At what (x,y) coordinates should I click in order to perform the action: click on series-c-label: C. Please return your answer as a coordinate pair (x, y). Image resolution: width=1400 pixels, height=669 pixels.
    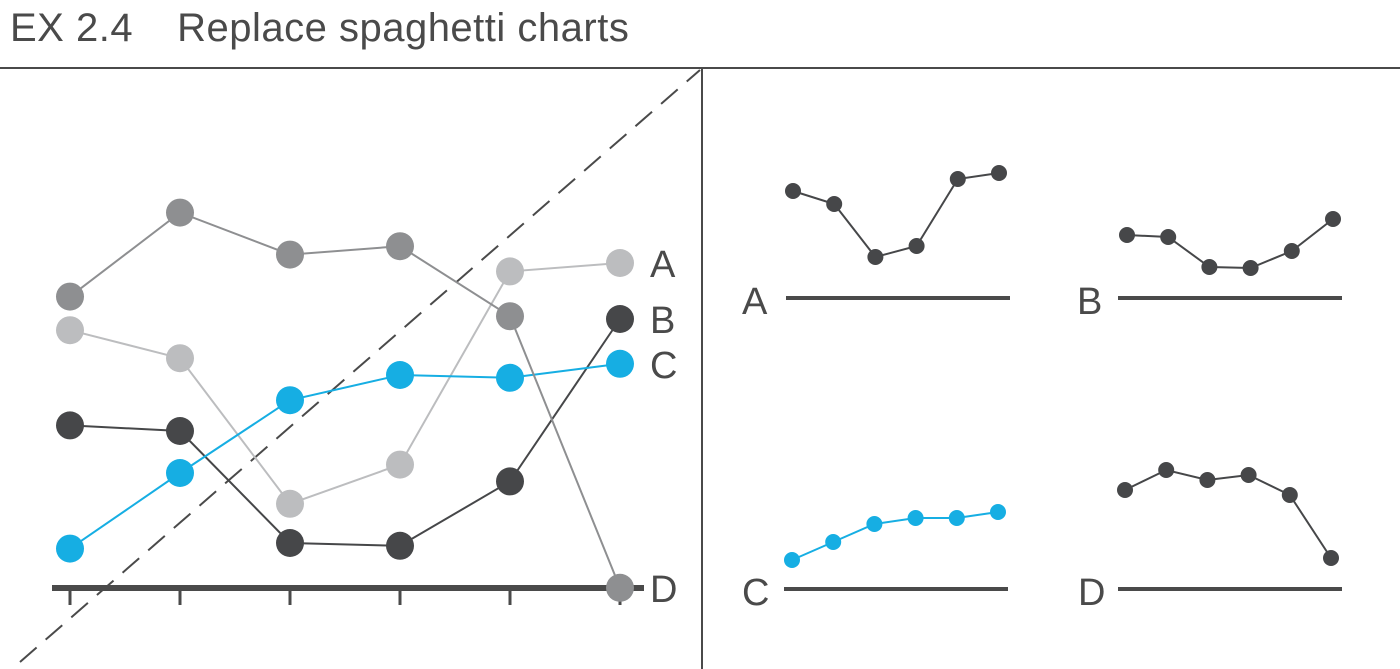
    Looking at the image, I should click on (663, 366).